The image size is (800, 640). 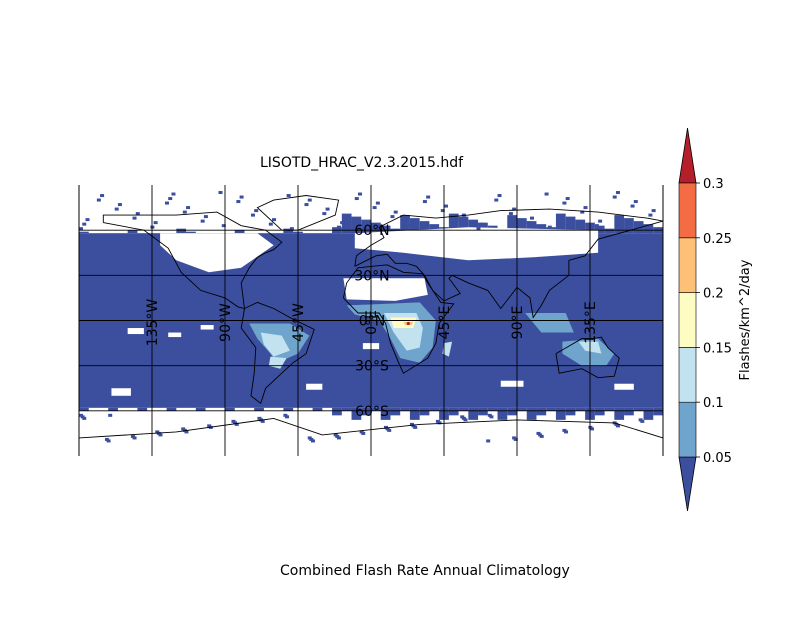 I want to click on coastline-australia, so click(x=587, y=357).